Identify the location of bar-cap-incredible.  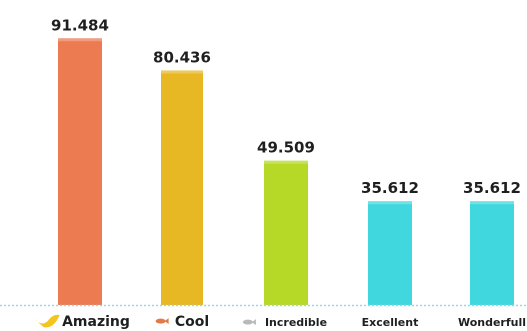
(286, 162).